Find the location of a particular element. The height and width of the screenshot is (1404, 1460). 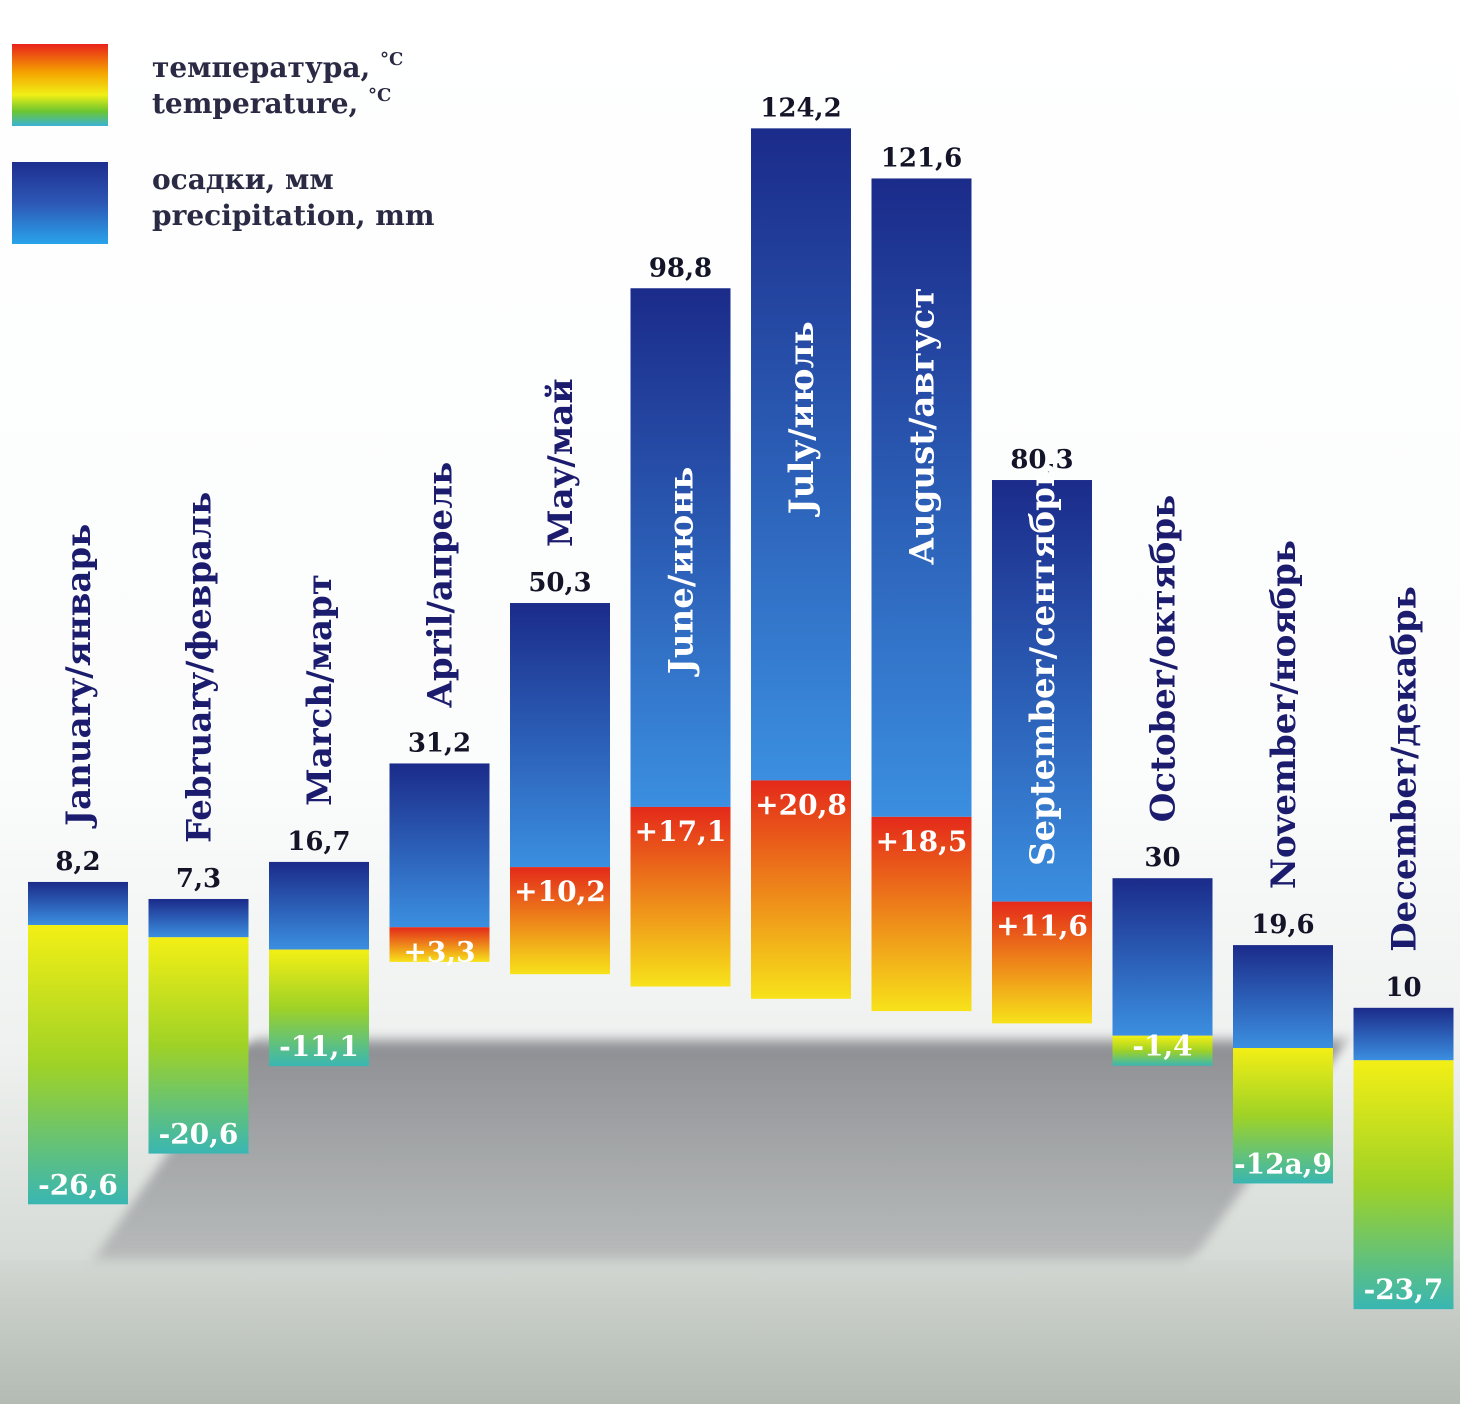

precip-label-march: 16,7 is located at coordinates (318, 842).